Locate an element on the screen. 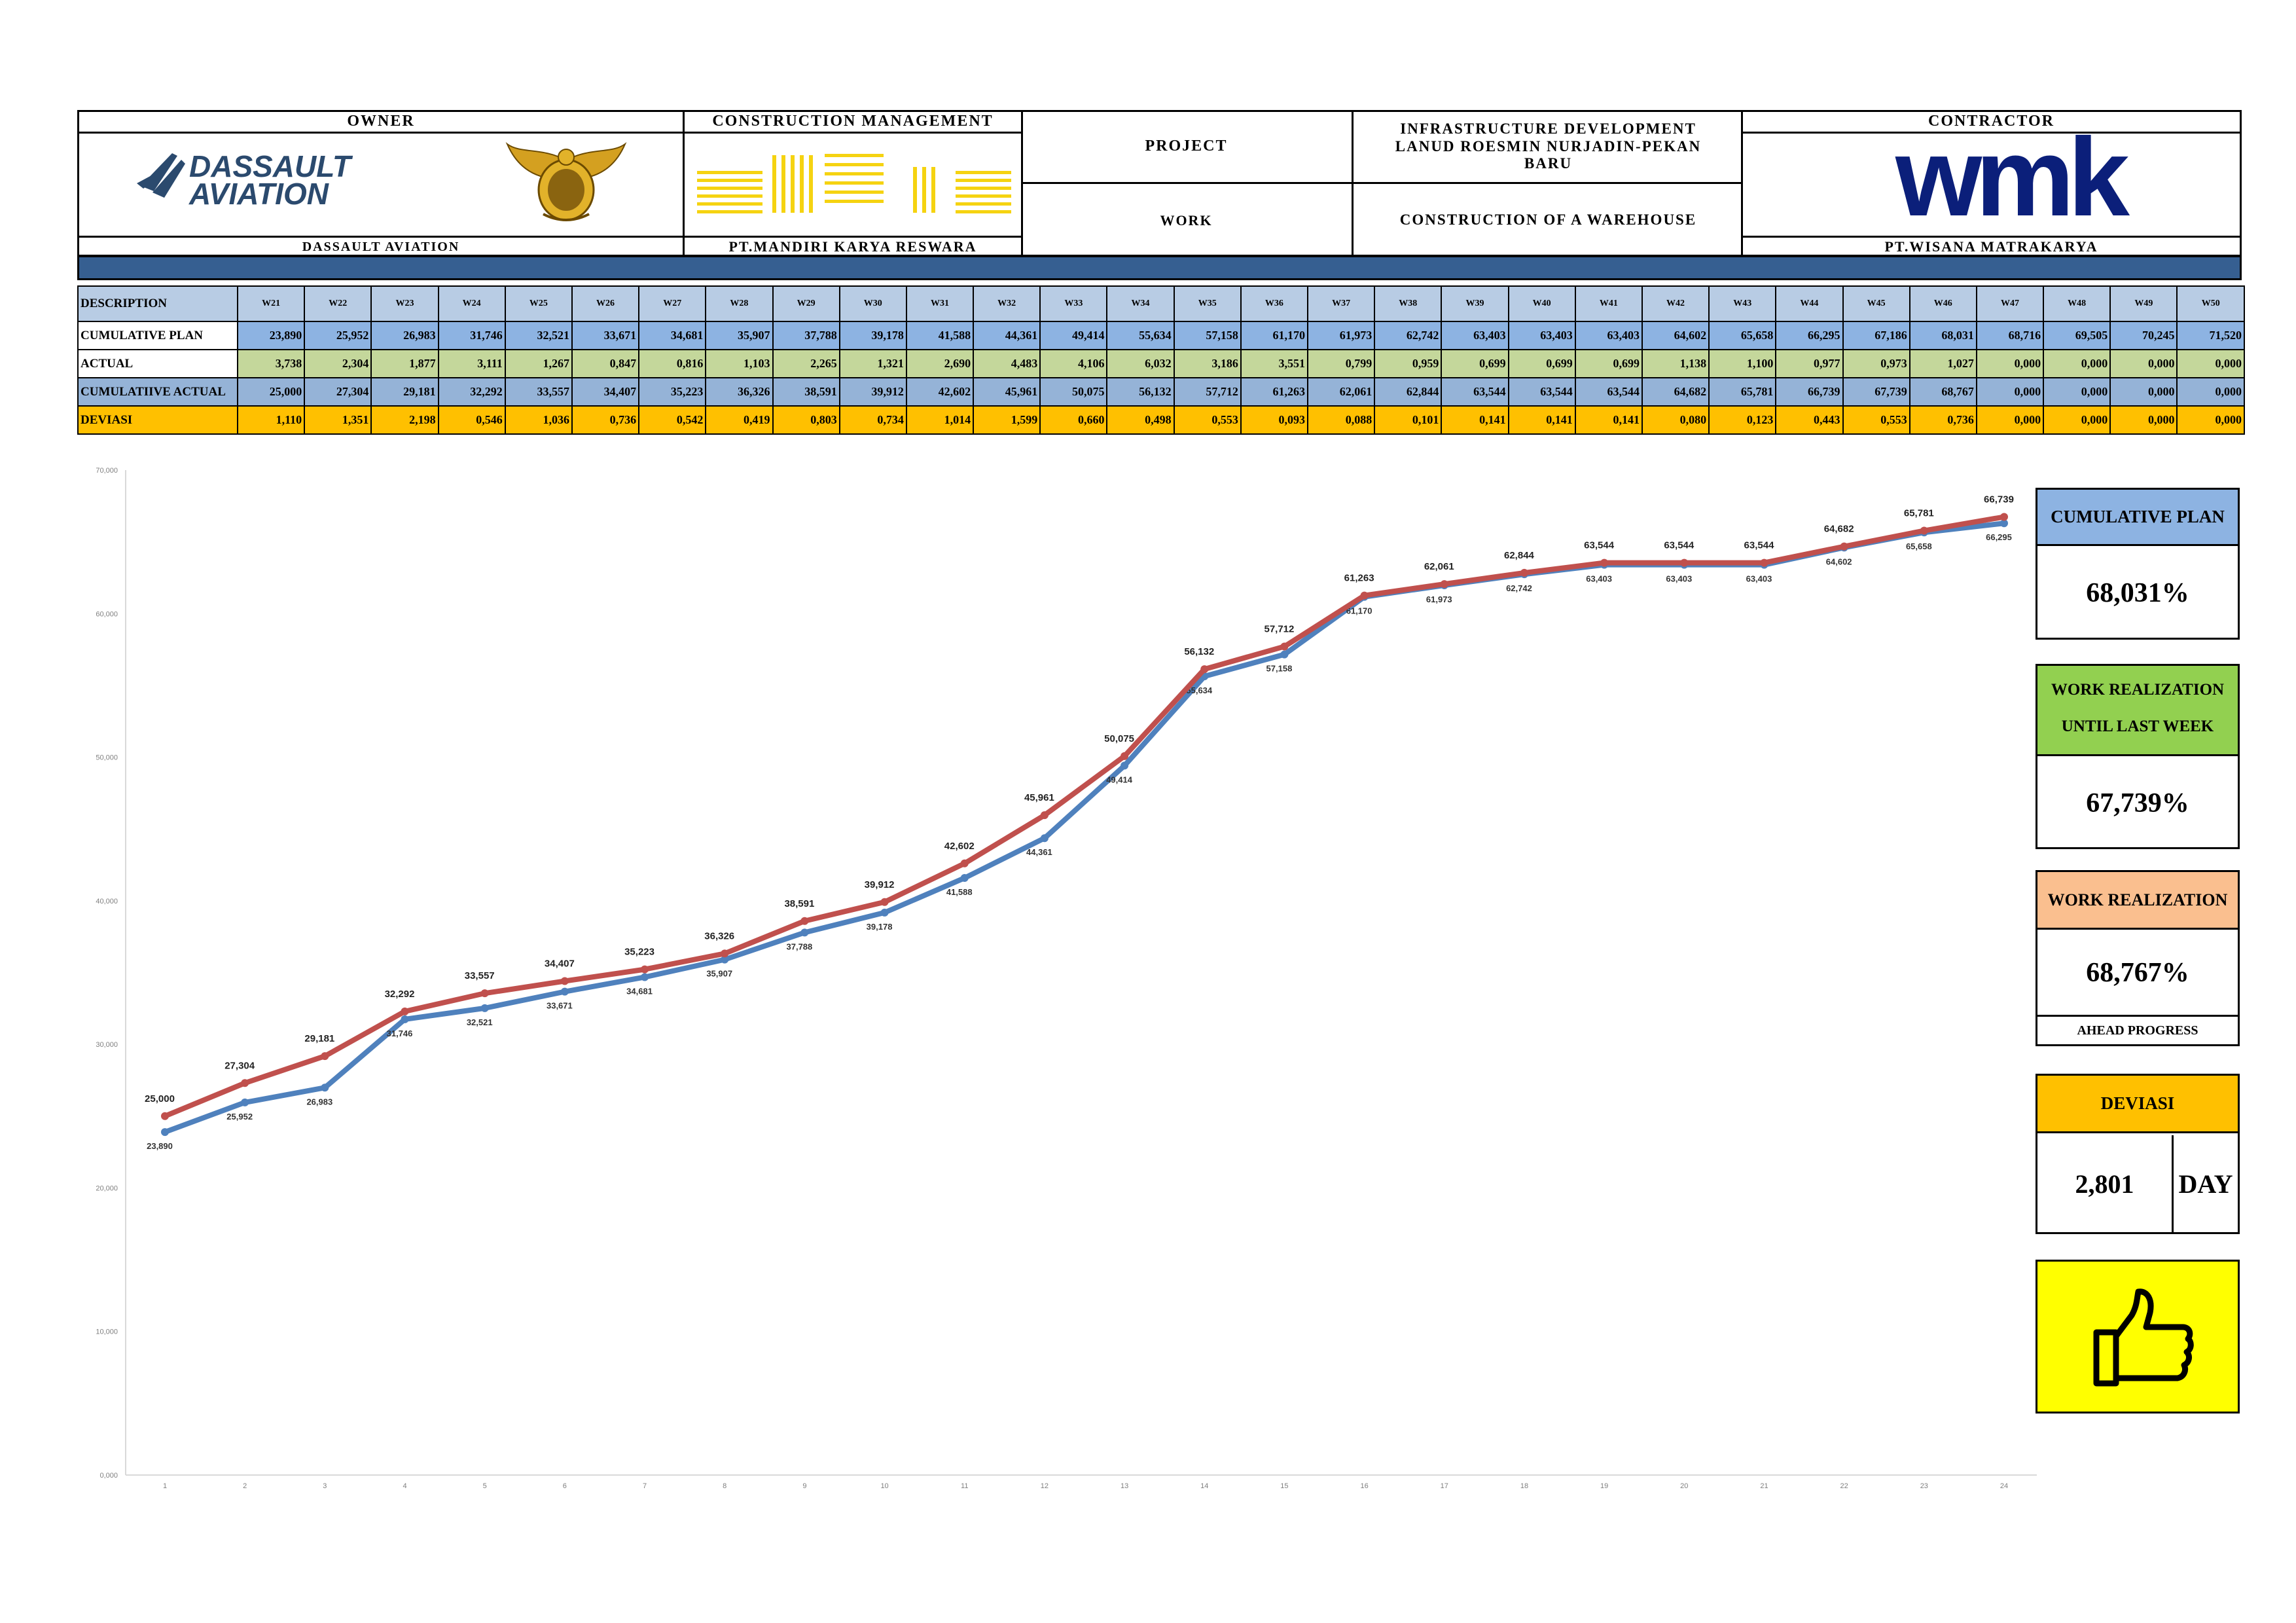 The height and width of the screenshot is (1623, 2296). data-label: 23,890 is located at coordinates (160, 1146).